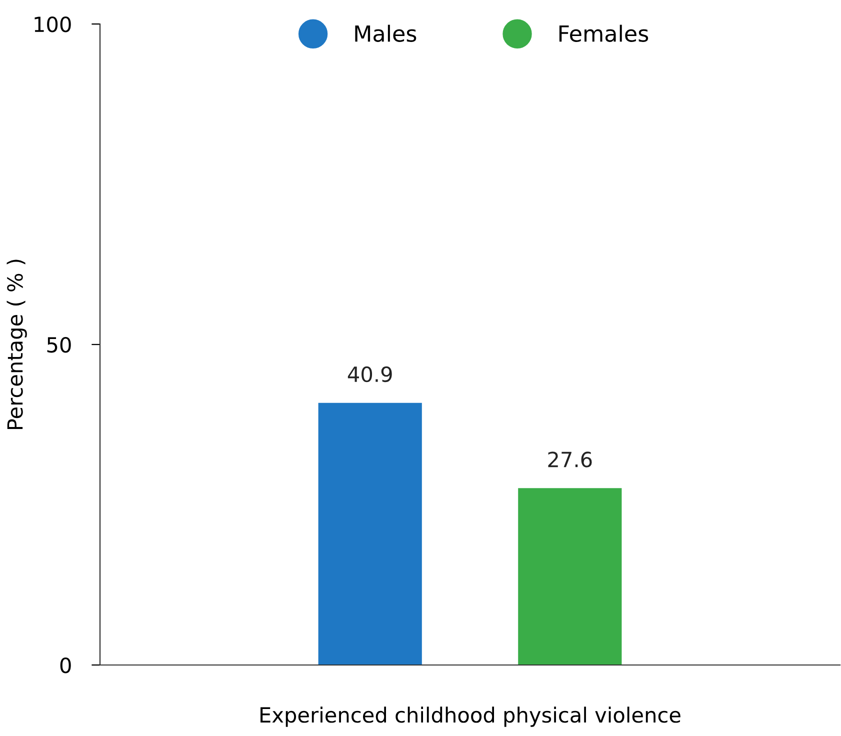 Image resolution: width=841 pixels, height=736 pixels. What do you see at coordinates (52, 24) in the screenshot?
I see `y-tick-label: 100` at bounding box center [52, 24].